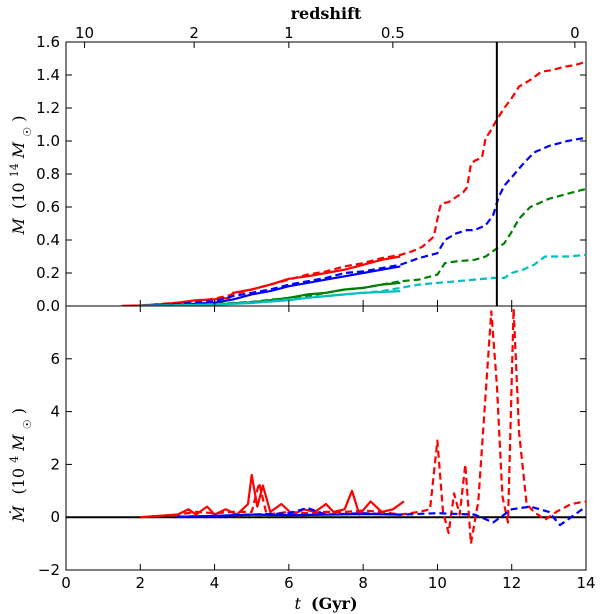  I want to click on top-y-axis-symbol: M, so click(18, 226).